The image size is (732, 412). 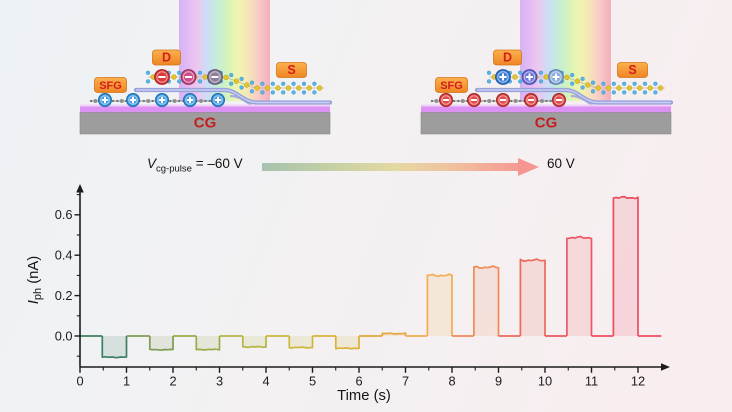 I want to click on device-schematic-left: CG D S SFG, so click(x=206, y=67).